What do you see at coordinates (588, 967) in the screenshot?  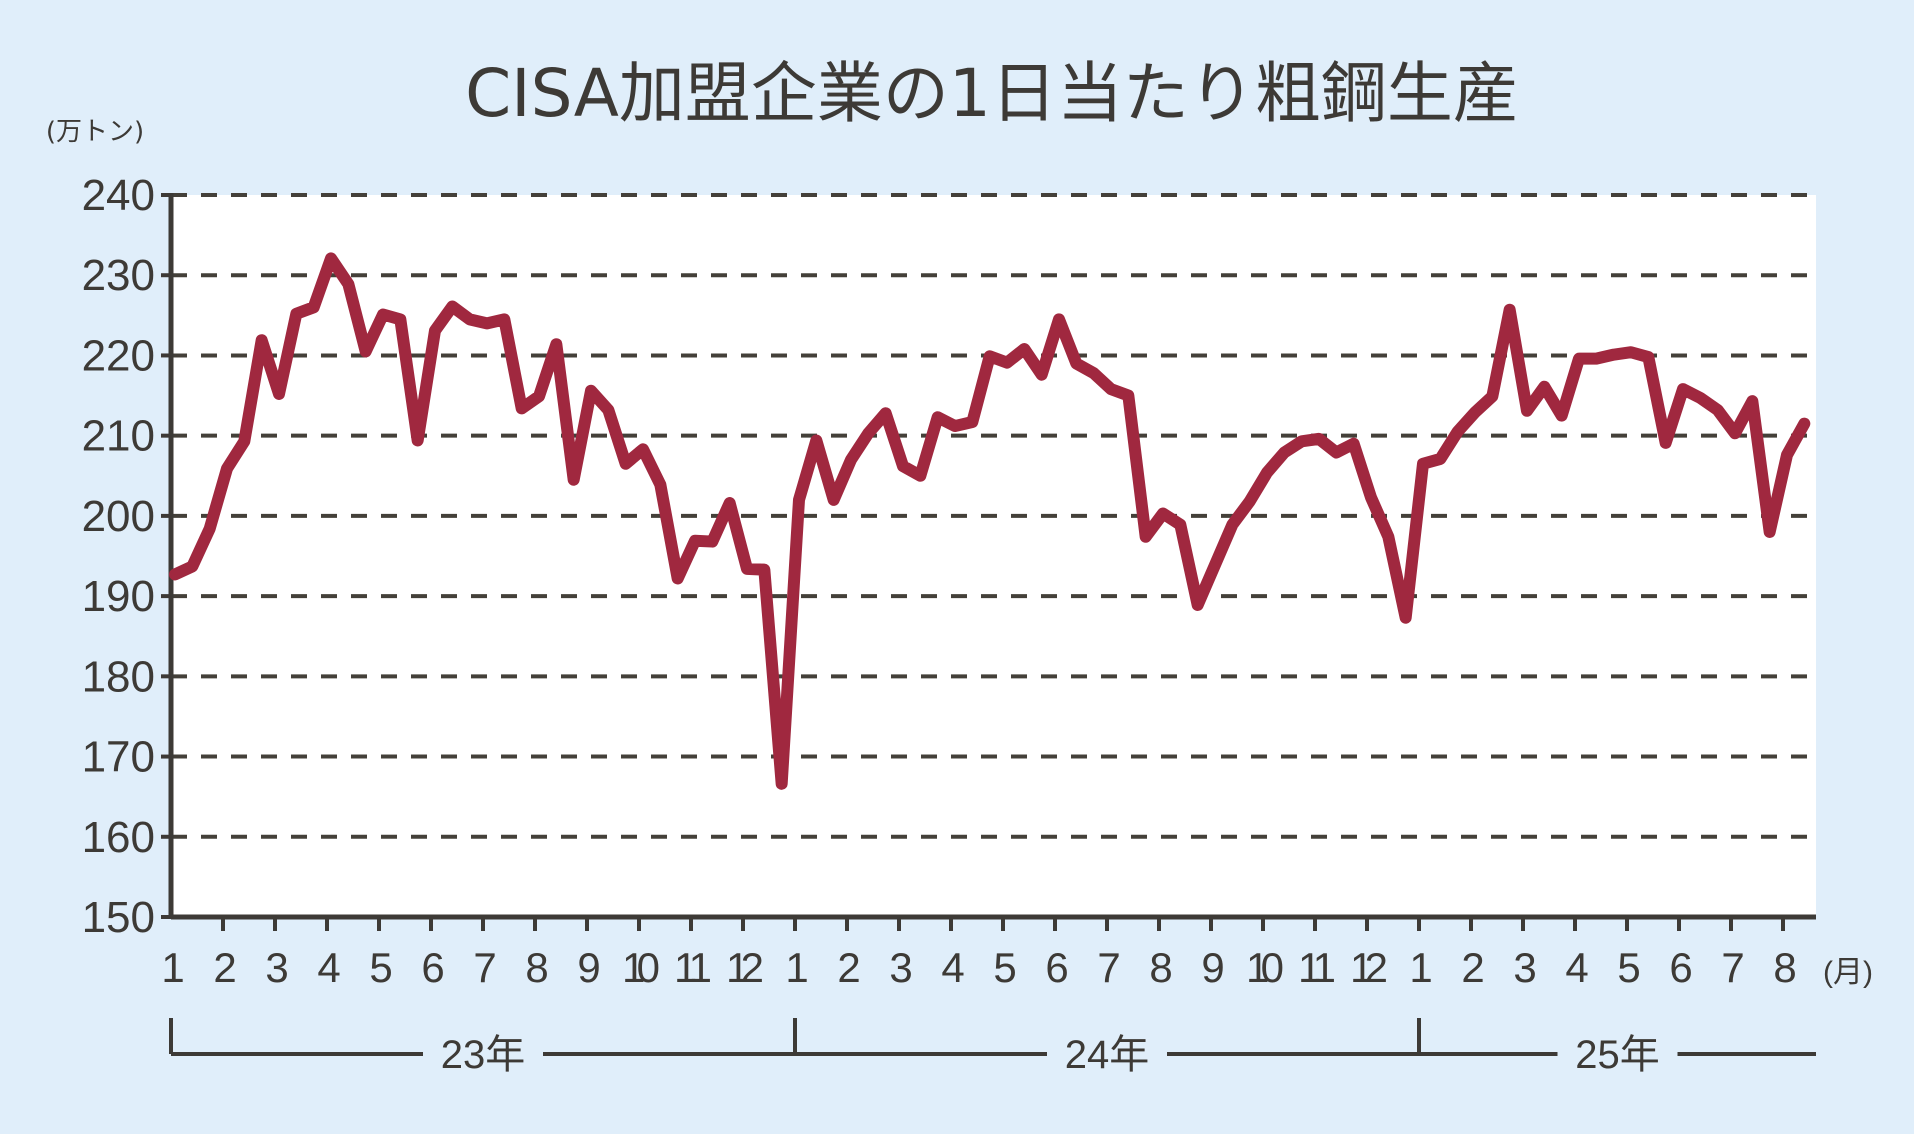 I see `x-tick-label: 9` at bounding box center [588, 967].